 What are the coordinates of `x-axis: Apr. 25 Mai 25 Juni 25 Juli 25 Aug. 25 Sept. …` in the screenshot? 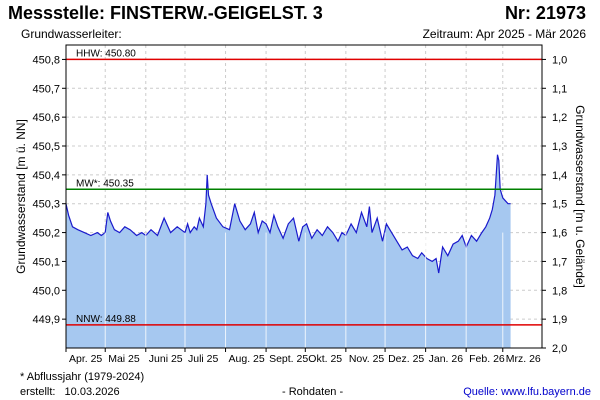 It's located at (303, 356).